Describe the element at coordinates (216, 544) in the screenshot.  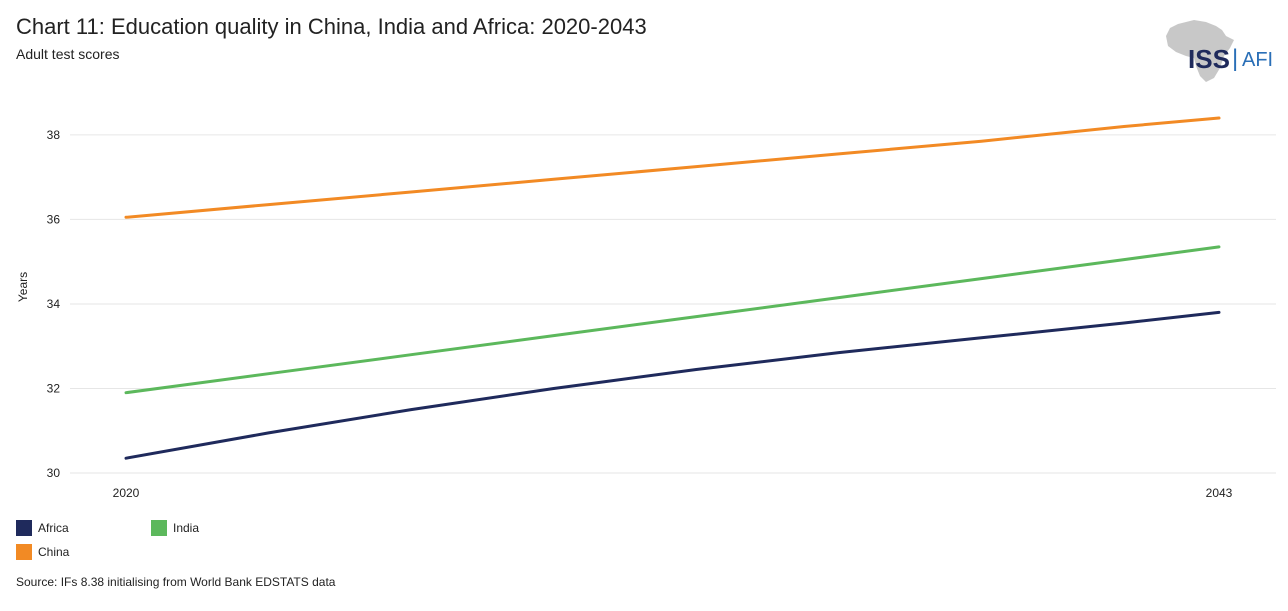
I see `chart-legend: Africa India China` at that location.